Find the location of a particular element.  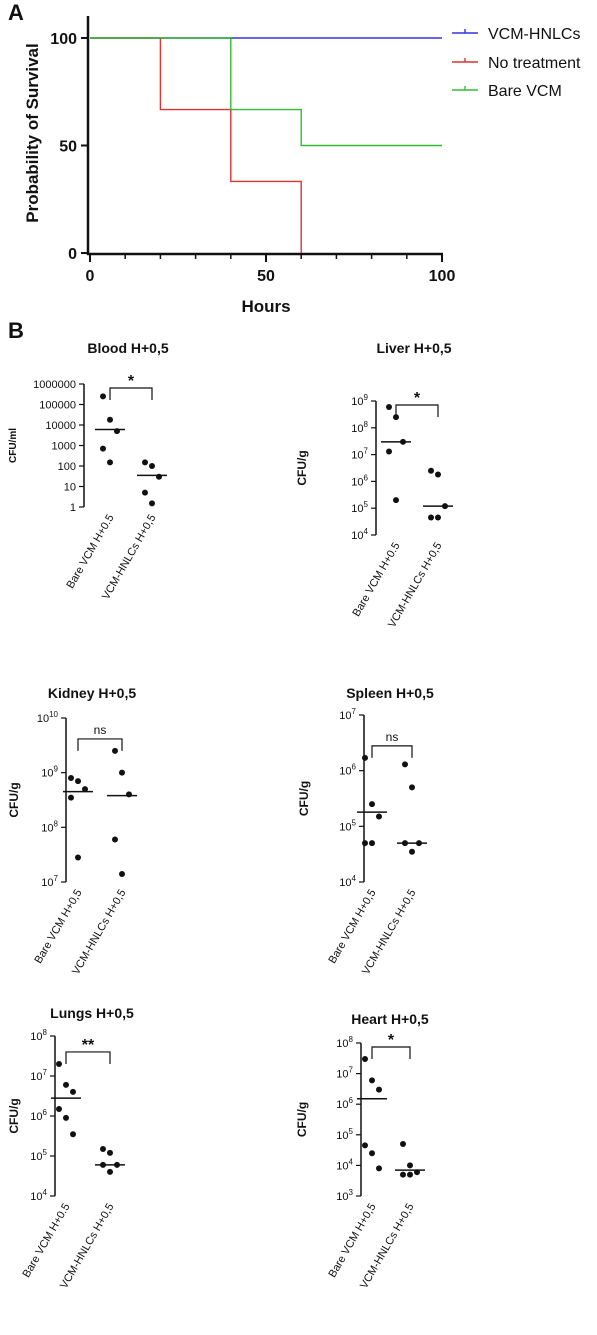

y-axis-label: Probability of Survival is located at coordinates (32, 133).